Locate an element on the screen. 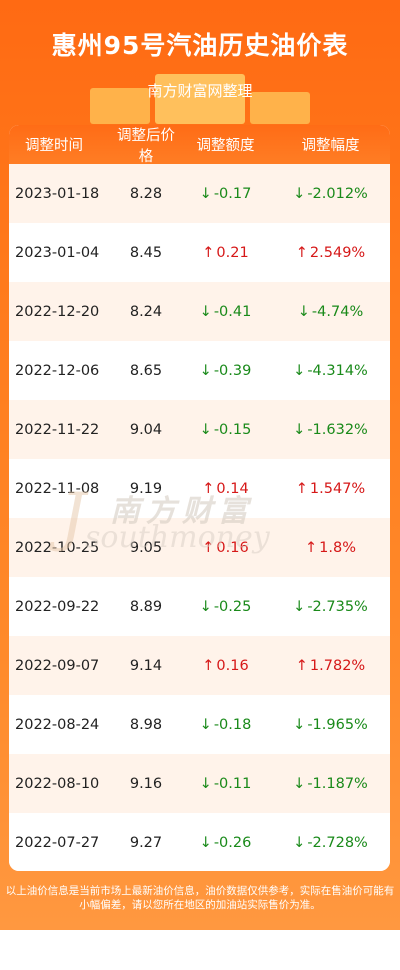 Image resolution: width=400 pixels, height=970 pixels. percent-cell: ↑ 1.547% is located at coordinates (330, 489).